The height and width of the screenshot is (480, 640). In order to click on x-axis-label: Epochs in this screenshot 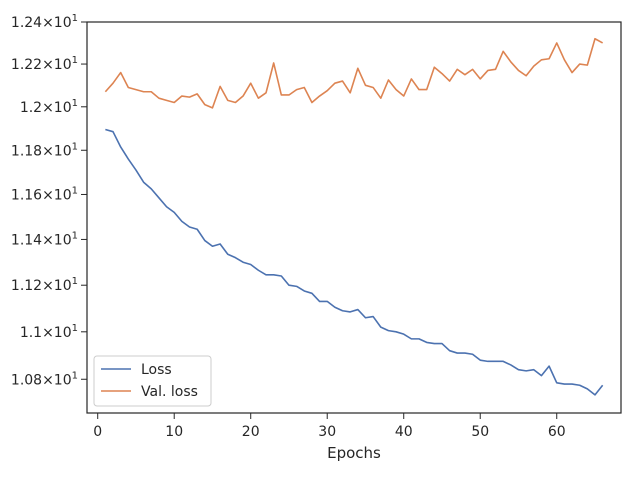, I will do `click(354, 453)`.